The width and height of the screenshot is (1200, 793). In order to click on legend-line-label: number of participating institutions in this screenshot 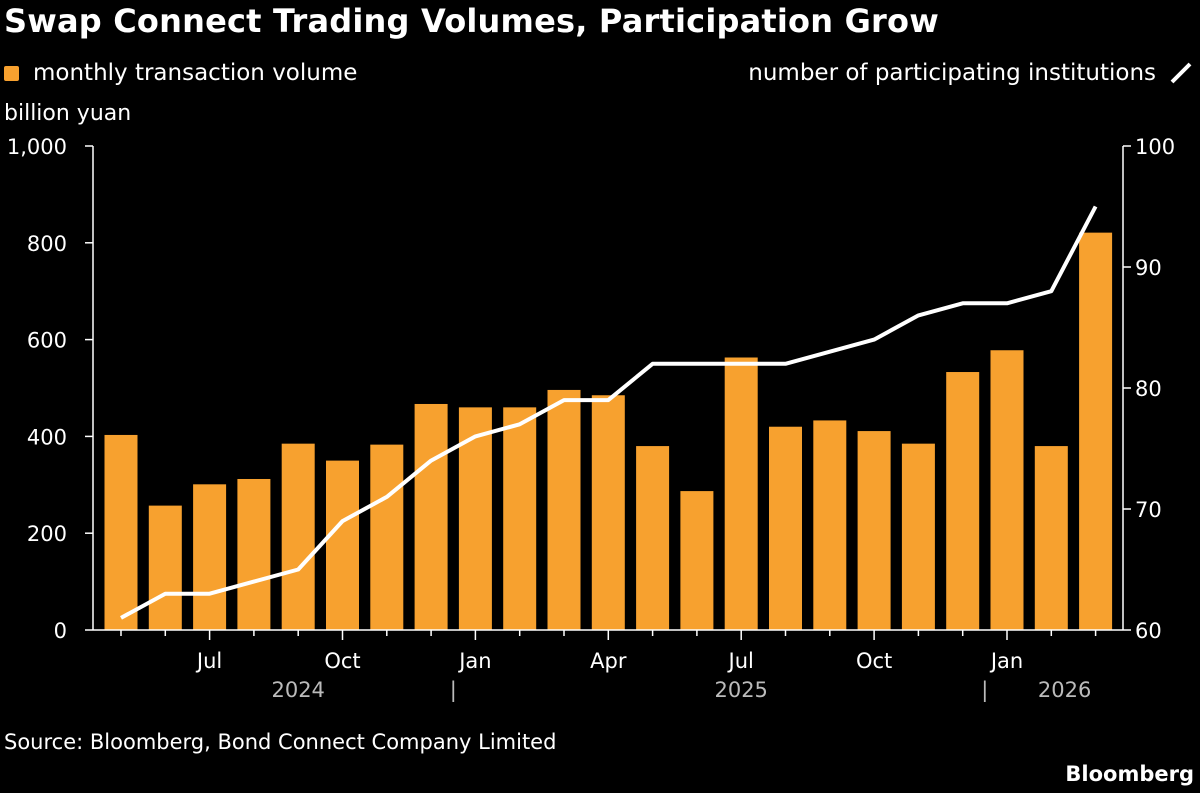, I will do `click(952, 73)`.